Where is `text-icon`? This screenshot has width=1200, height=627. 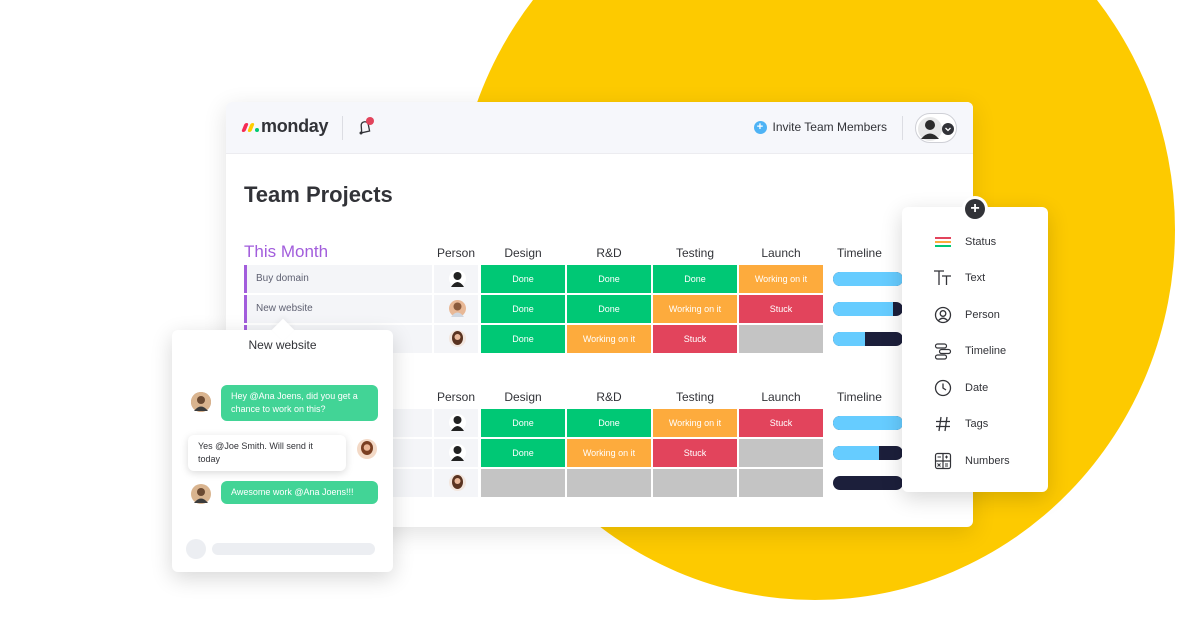
text-icon is located at coordinates (943, 278).